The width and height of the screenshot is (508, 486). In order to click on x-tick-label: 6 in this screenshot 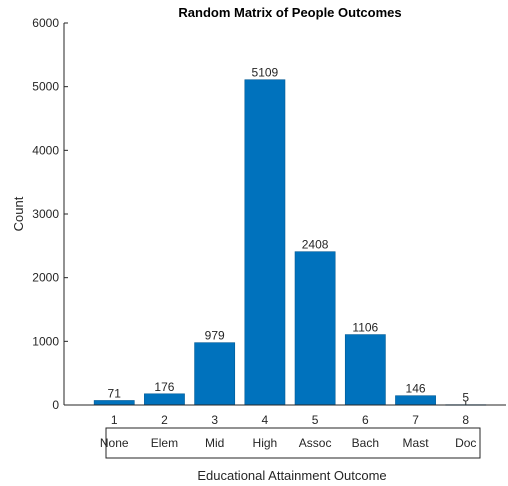, I will do `click(365, 420)`.